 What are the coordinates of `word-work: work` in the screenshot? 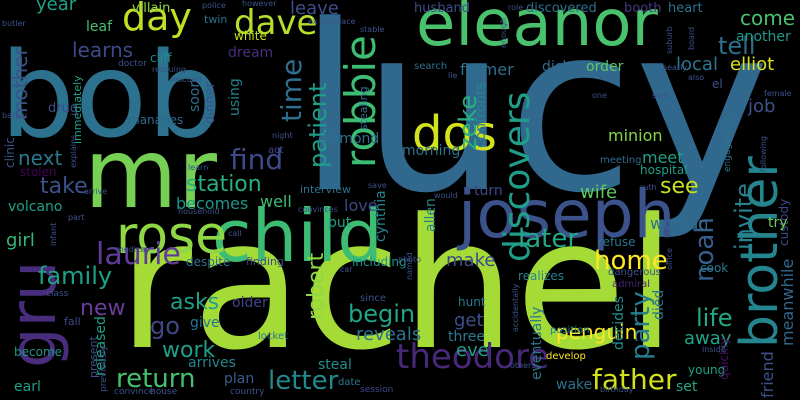 It's located at (189, 350).